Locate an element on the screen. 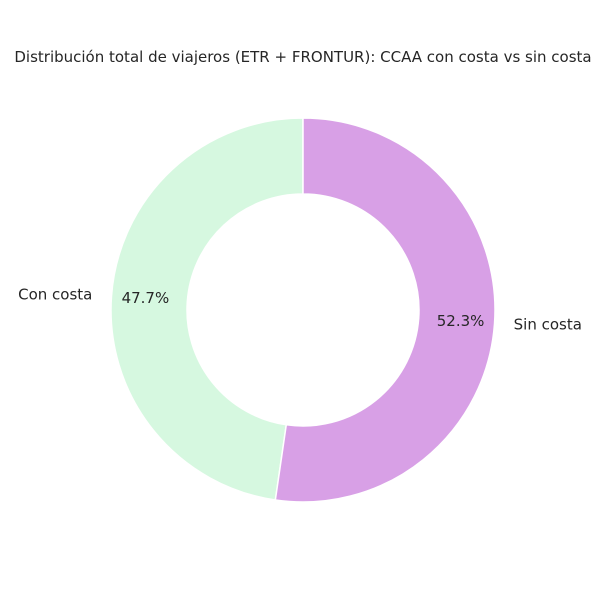 The width and height of the screenshot is (600, 600). slice-percent-con-costa: 47.7% is located at coordinates (146, 298).